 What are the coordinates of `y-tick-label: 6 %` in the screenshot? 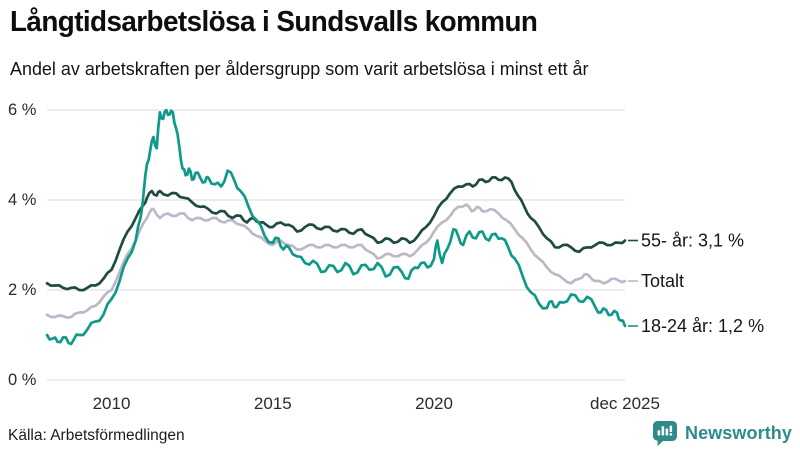 It's located at (22, 110).